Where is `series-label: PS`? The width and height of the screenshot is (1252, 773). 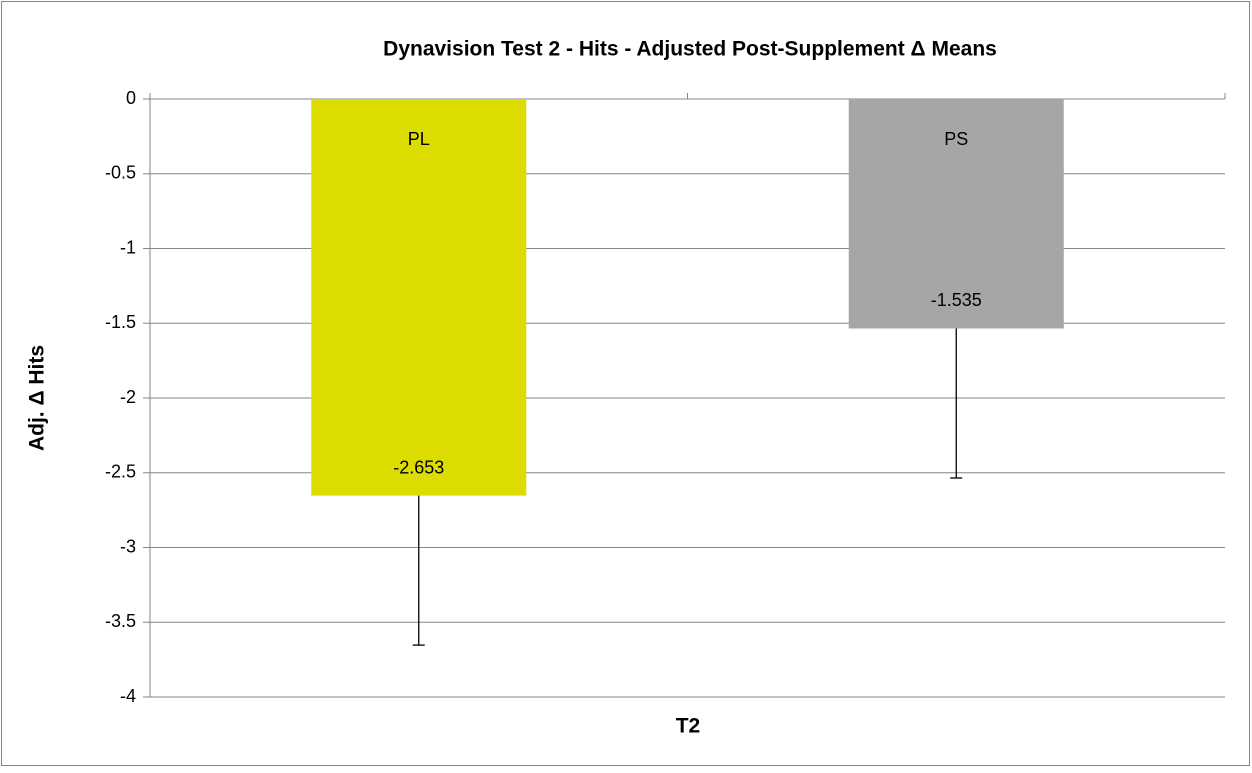
series-label: PS is located at coordinates (956, 139).